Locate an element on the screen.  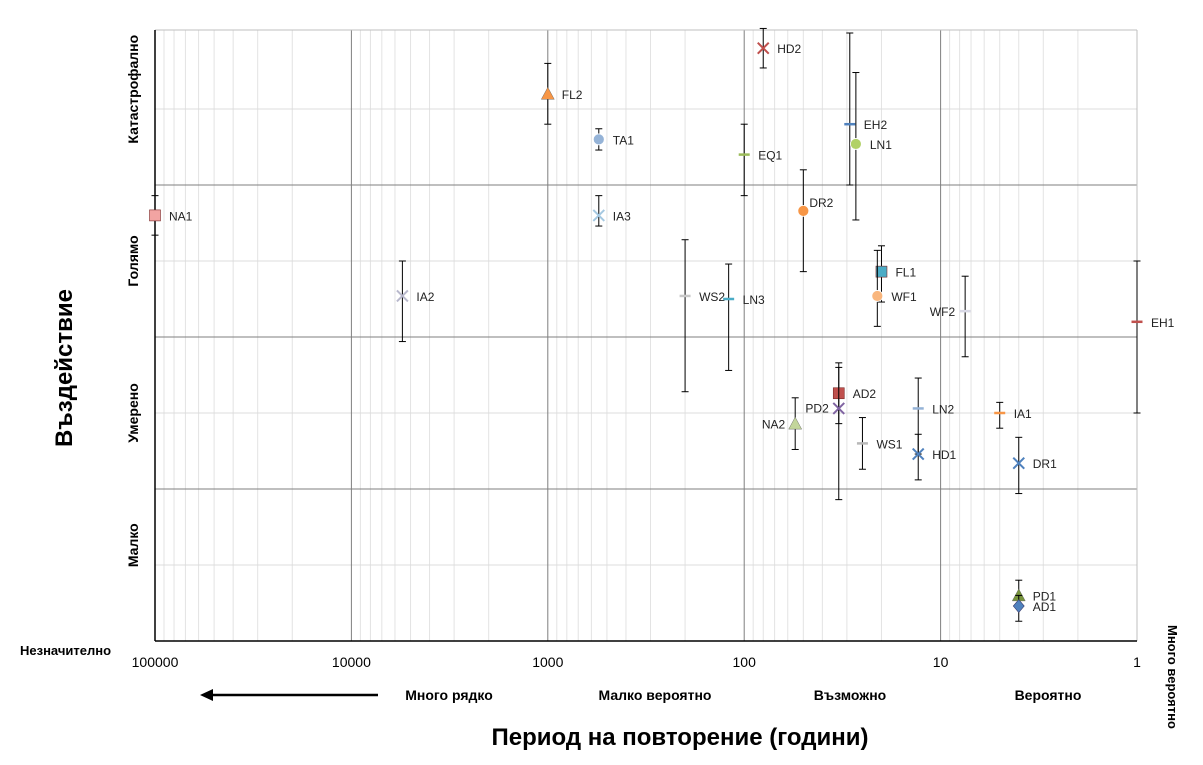
data-point: DR1 is located at coordinates (1034, 465).